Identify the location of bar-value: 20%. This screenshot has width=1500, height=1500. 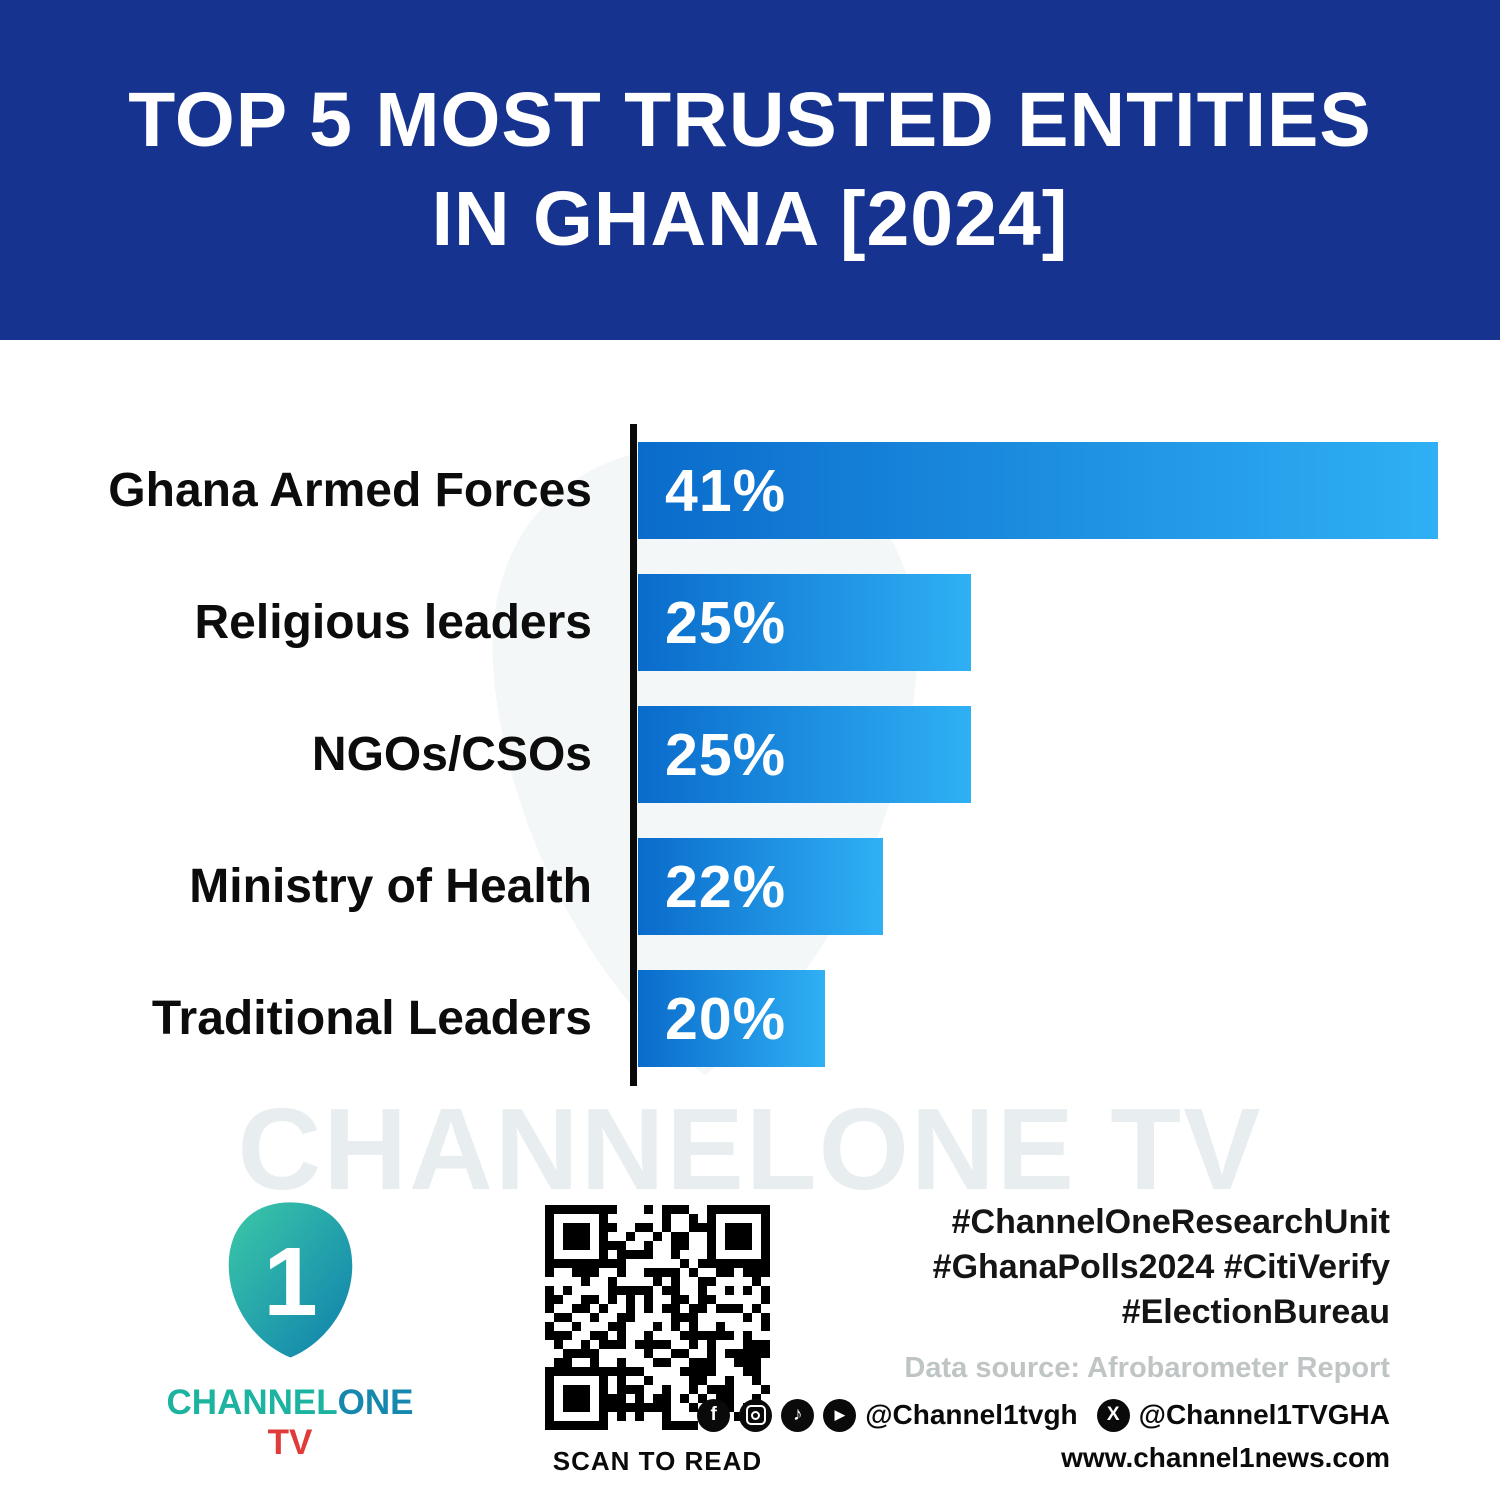
(726, 1018).